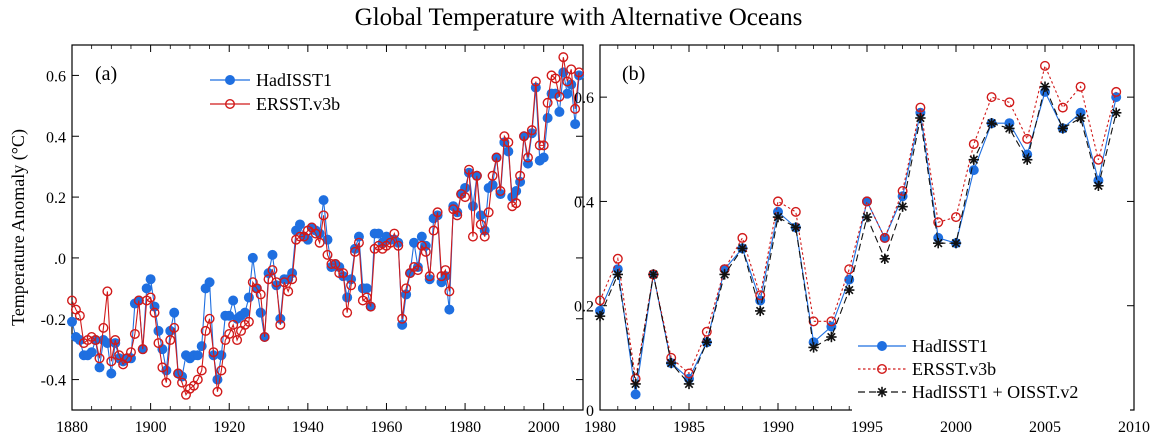  Describe the element at coordinates (60, 259) in the screenshot. I see `y-tick-label: .0` at that location.